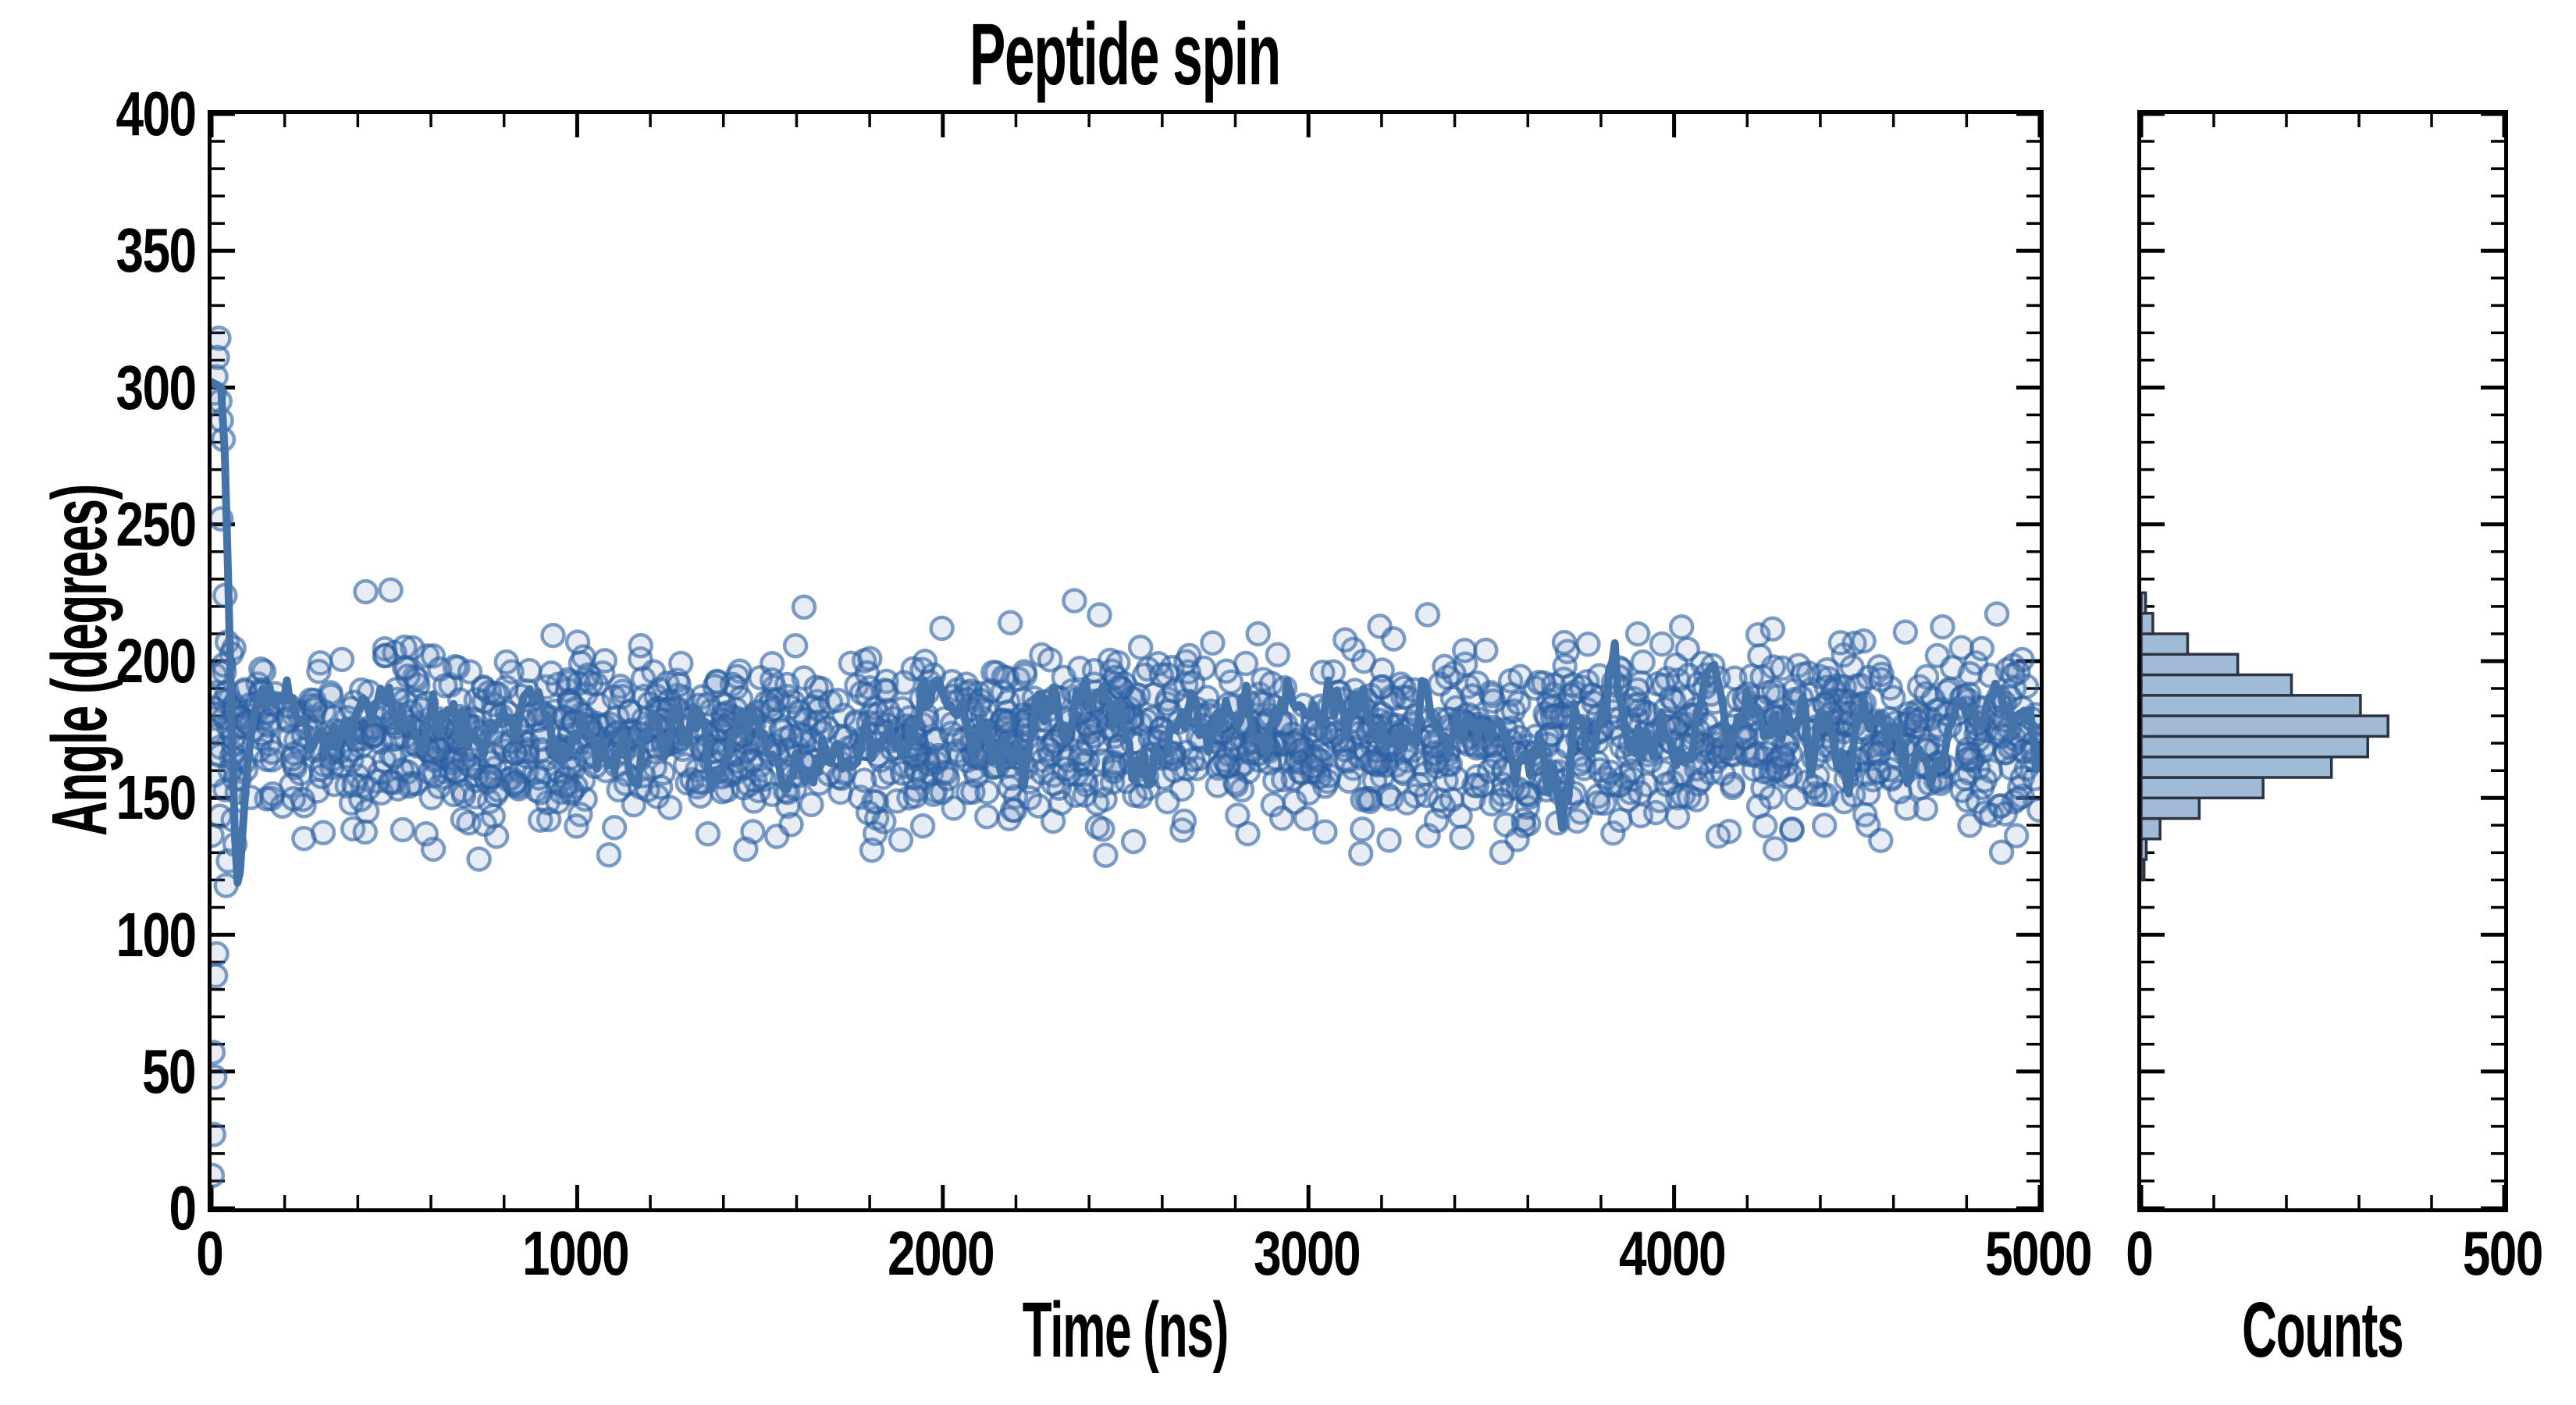  I want to click on tick-label: 500, so click(2502, 1253).